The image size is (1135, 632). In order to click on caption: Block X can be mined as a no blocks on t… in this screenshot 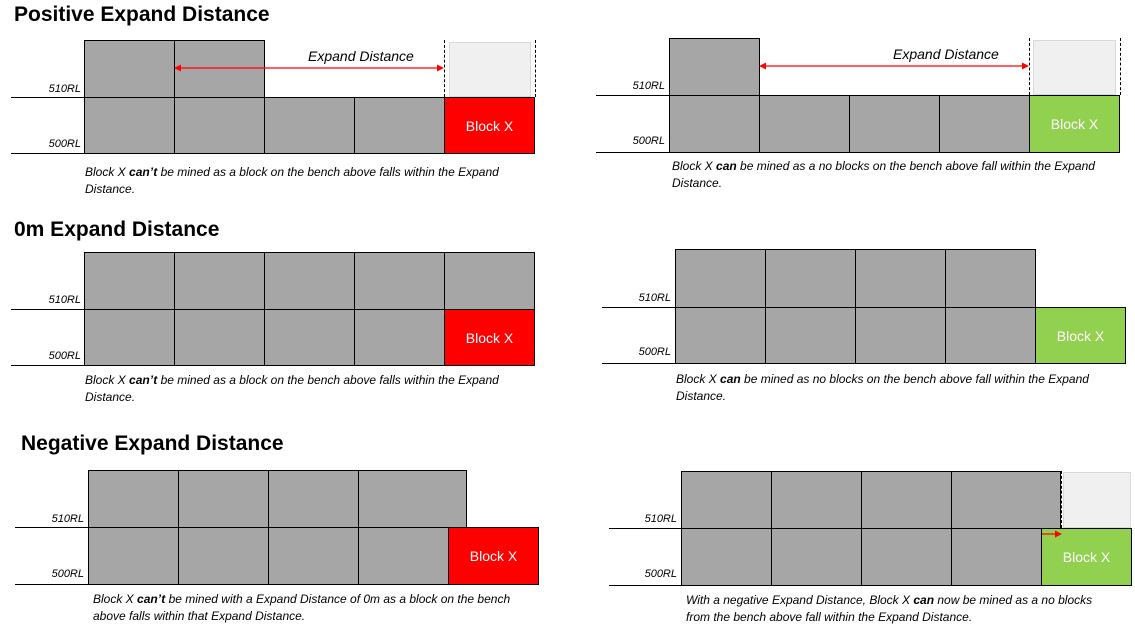, I will do `click(883, 174)`.